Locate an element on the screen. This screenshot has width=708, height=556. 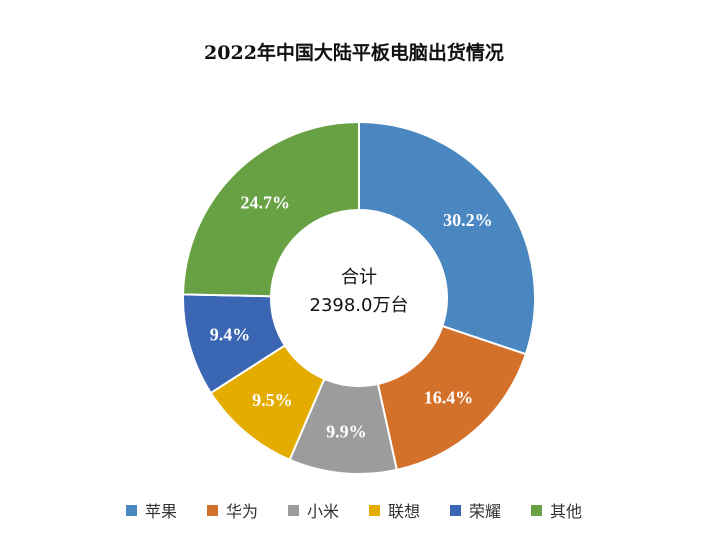
legend-label: 小米 is located at coordinates (322, 511).